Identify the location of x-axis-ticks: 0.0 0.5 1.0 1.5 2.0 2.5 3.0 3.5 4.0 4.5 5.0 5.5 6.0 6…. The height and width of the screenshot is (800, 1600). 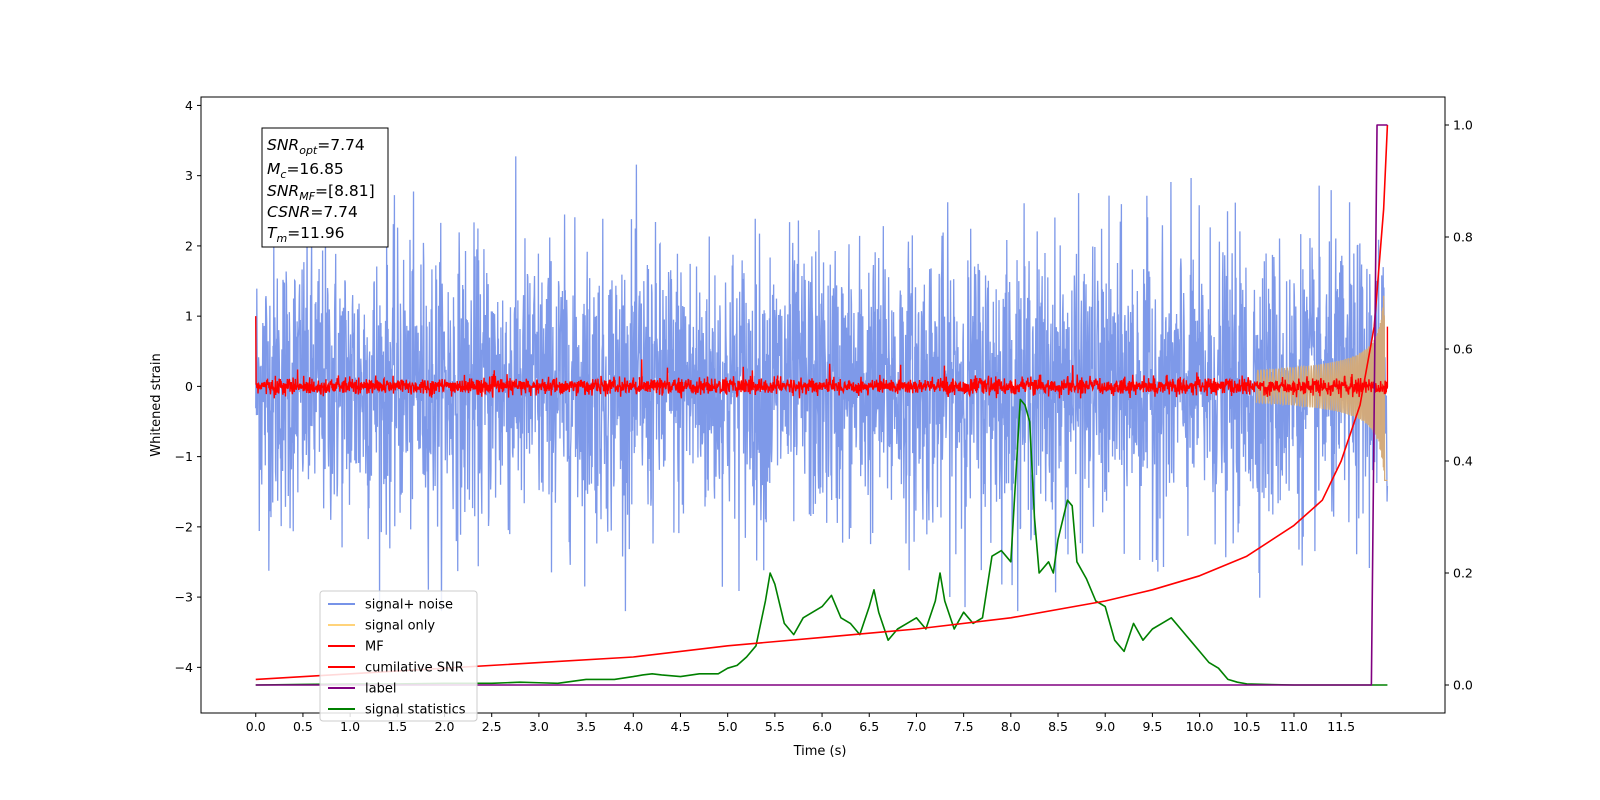
(800, 723).